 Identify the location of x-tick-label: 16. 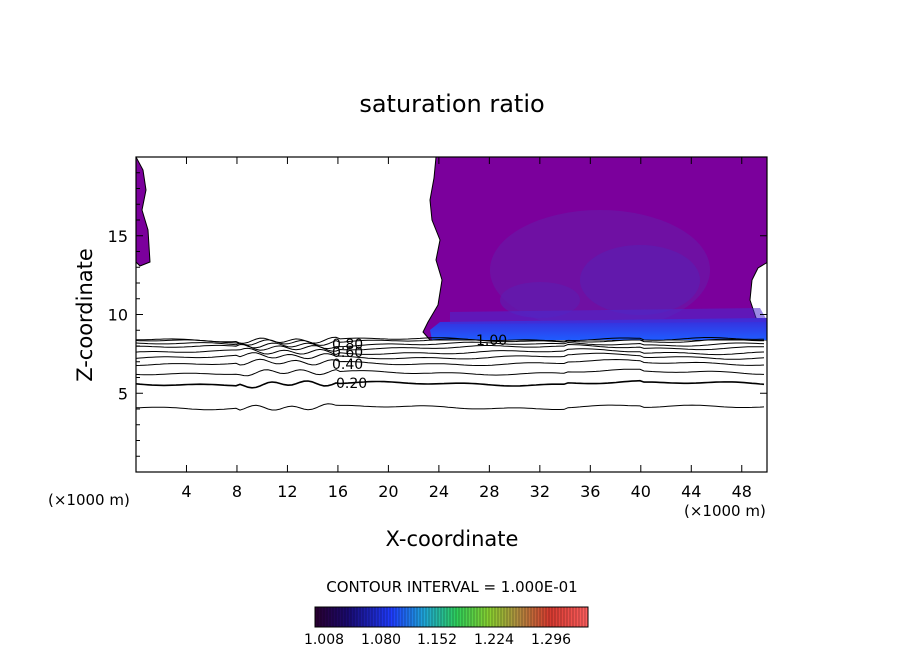
(338, 491).